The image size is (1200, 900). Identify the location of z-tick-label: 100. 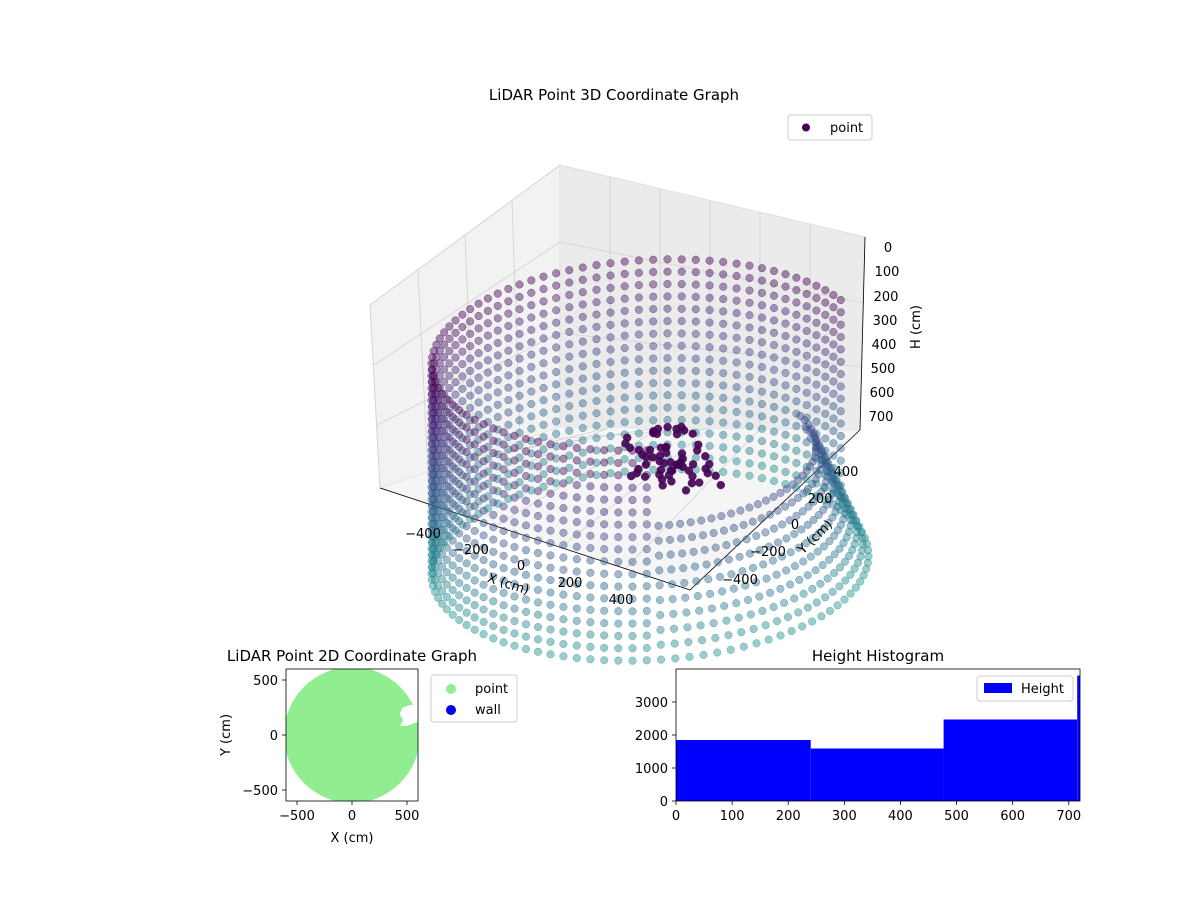
(887, 272).